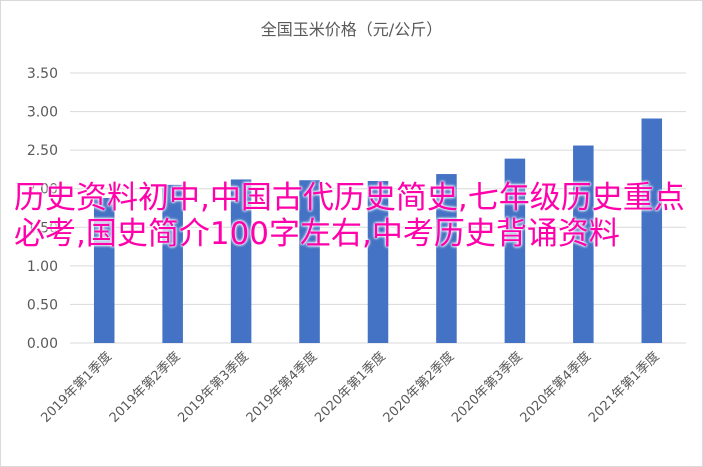 Image resolution: width=703 pixels, height=467 pixels. I want to click on x-tick-label: 2019年第2季度, so click(144, 387).